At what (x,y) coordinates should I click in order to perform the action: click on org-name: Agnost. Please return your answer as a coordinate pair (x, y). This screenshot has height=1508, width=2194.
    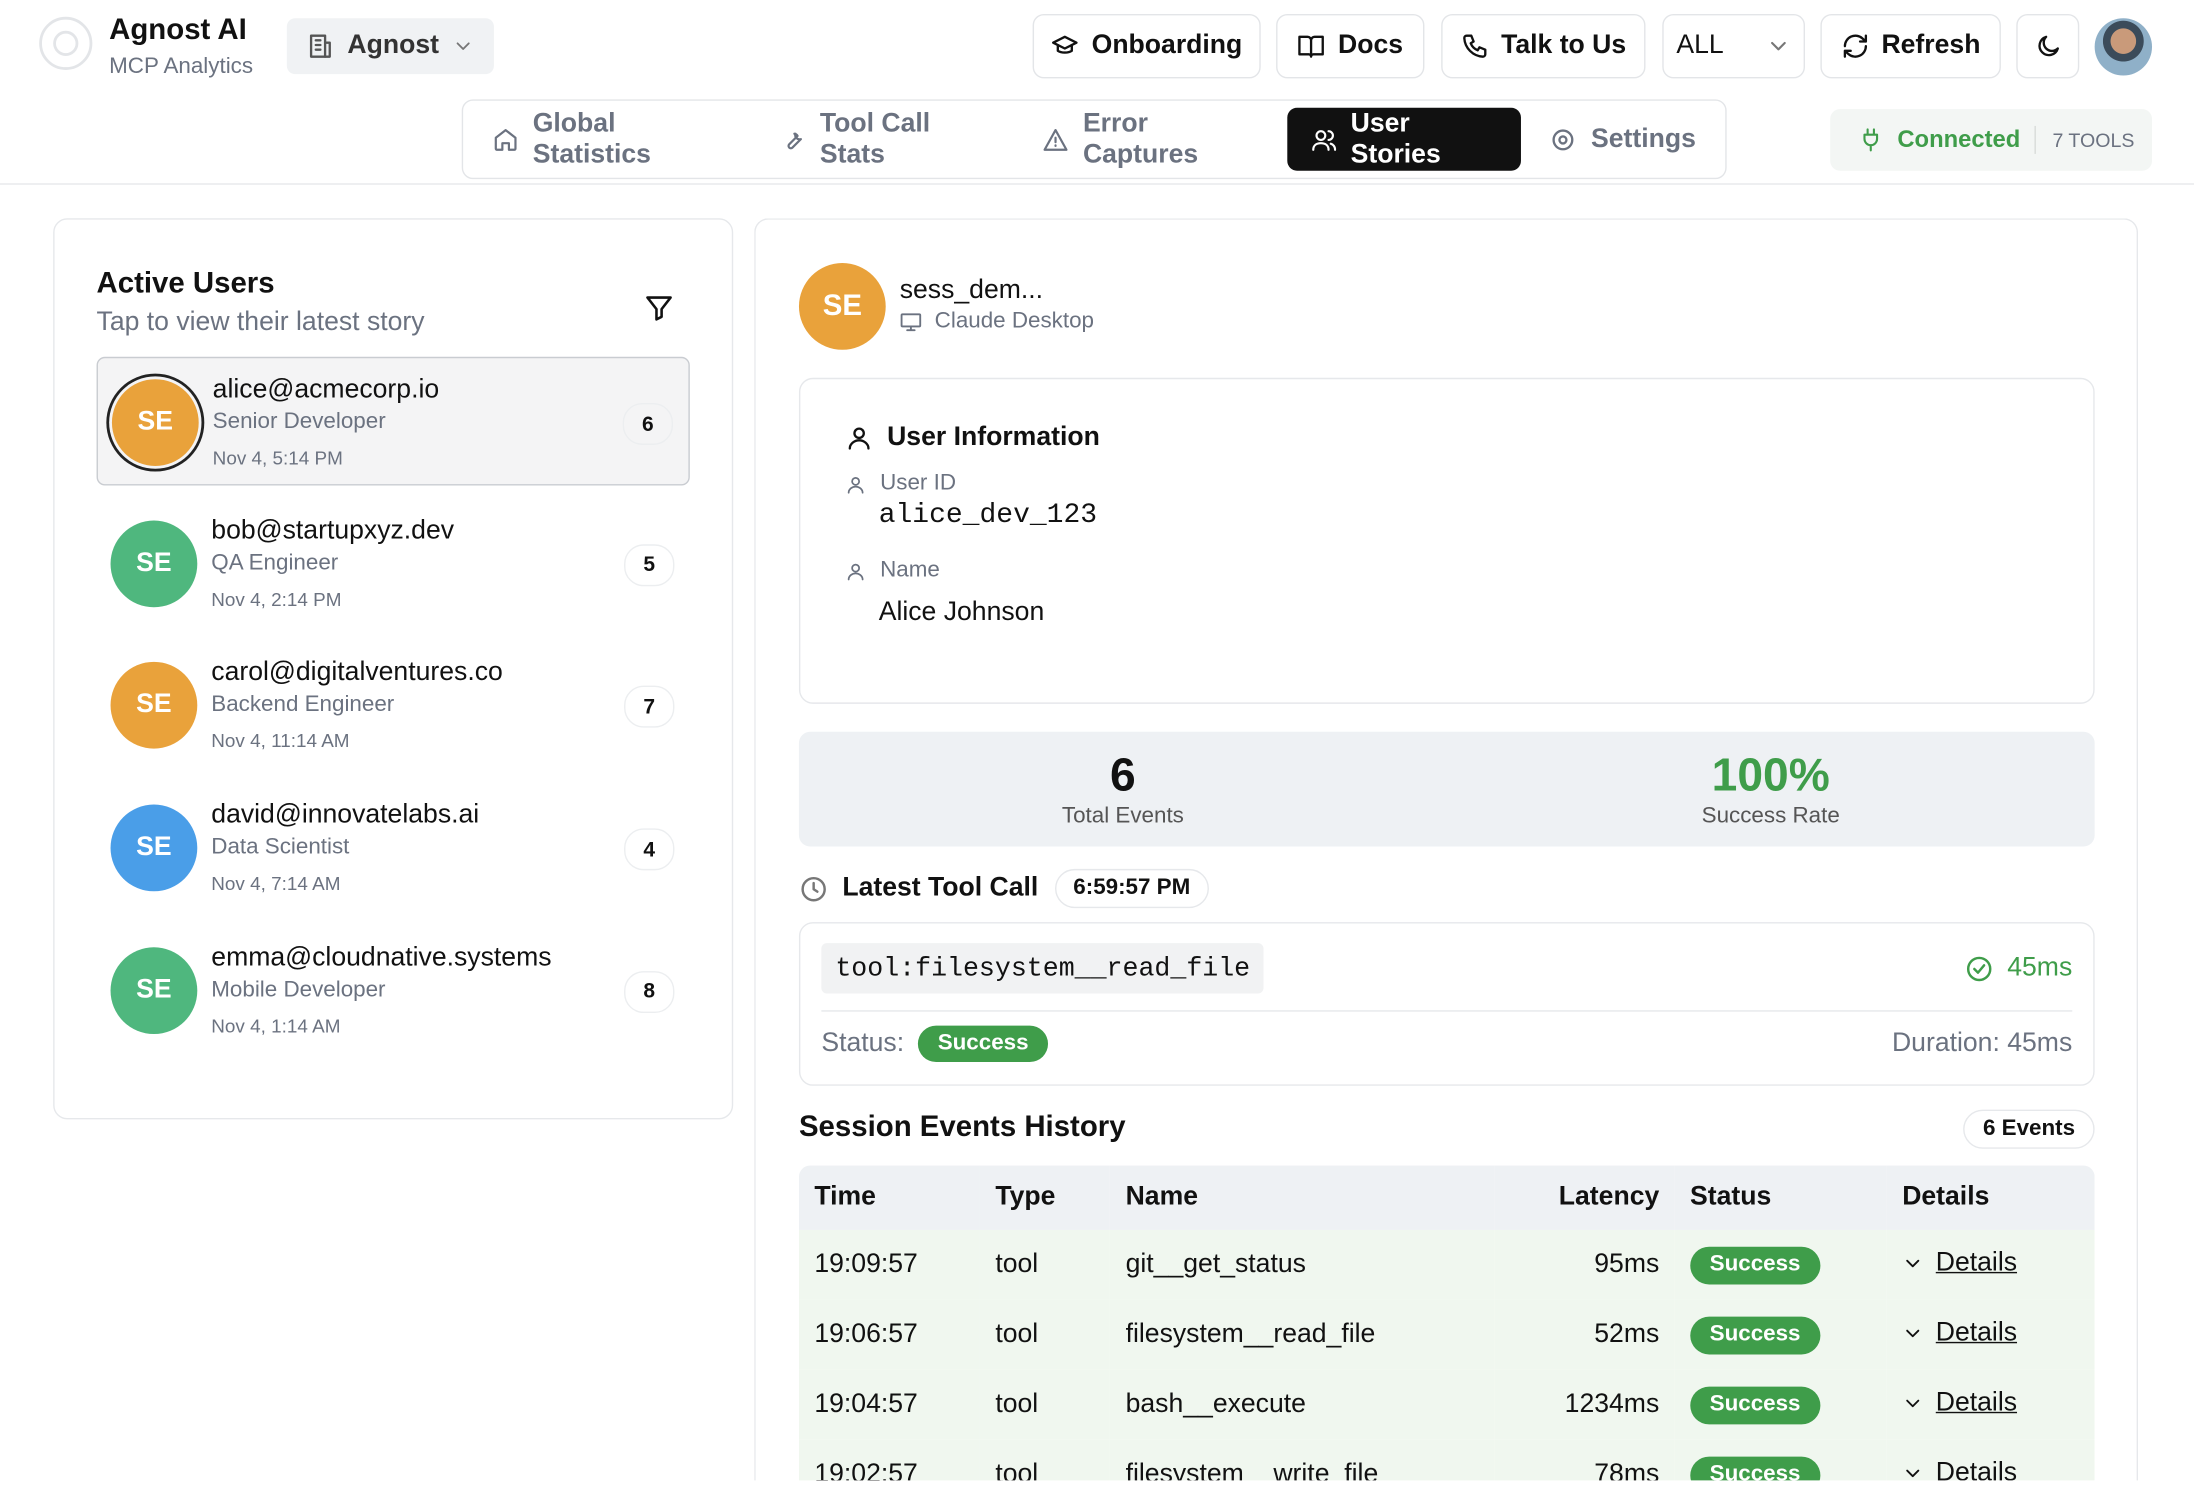
    Looking at the image, I should click on (393, 45).